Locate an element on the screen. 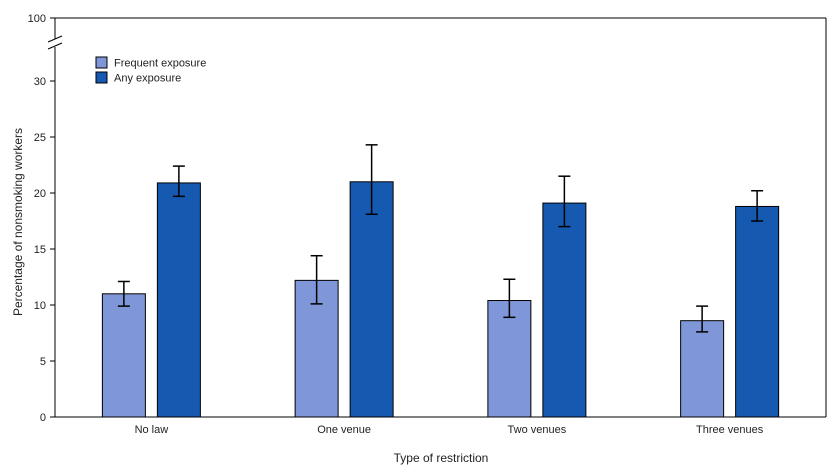 The image size is (839, 474). y-axis-title: Percentage of nonsmoking workers is located at coordinates (18, 222).